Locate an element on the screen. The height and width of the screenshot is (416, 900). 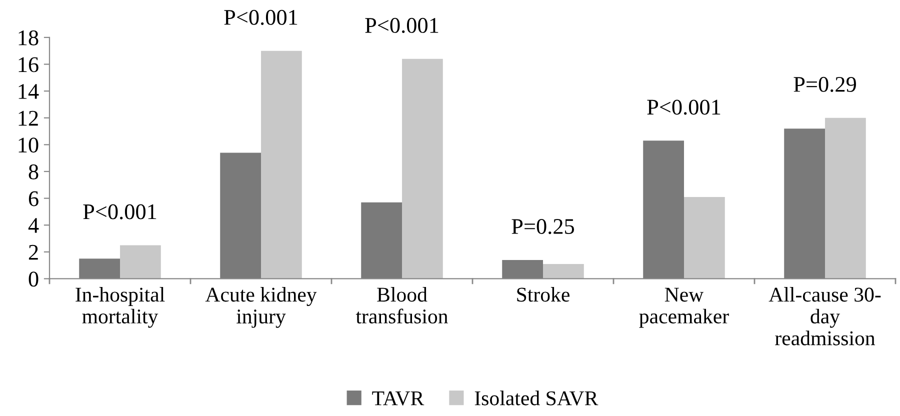
annotation: P=0.25 is located at coordinates (543, 226).